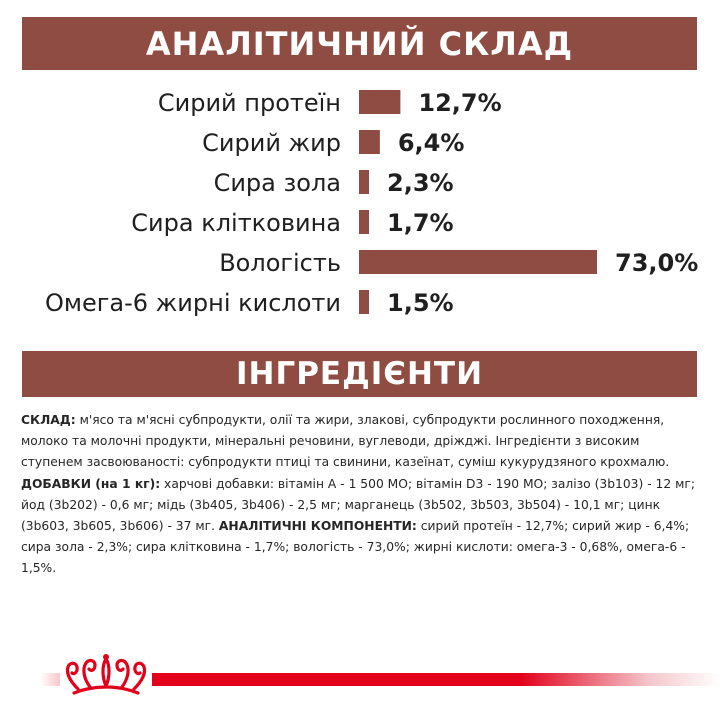 Image resolution: width=720 pixels, height=720 pixels. Describe the element at coordinates (360, 679) in the screenshot. I see `footer-red-line` at that location.